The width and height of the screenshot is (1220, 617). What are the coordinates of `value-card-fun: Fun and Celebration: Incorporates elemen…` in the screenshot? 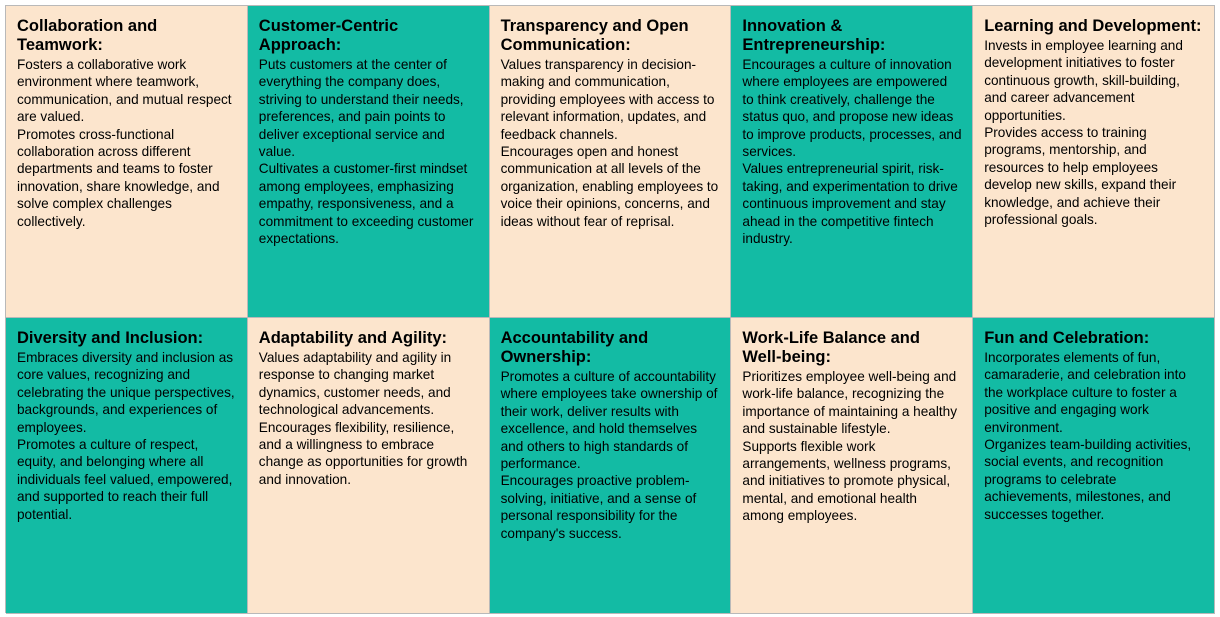 It's located at (1094, 466).